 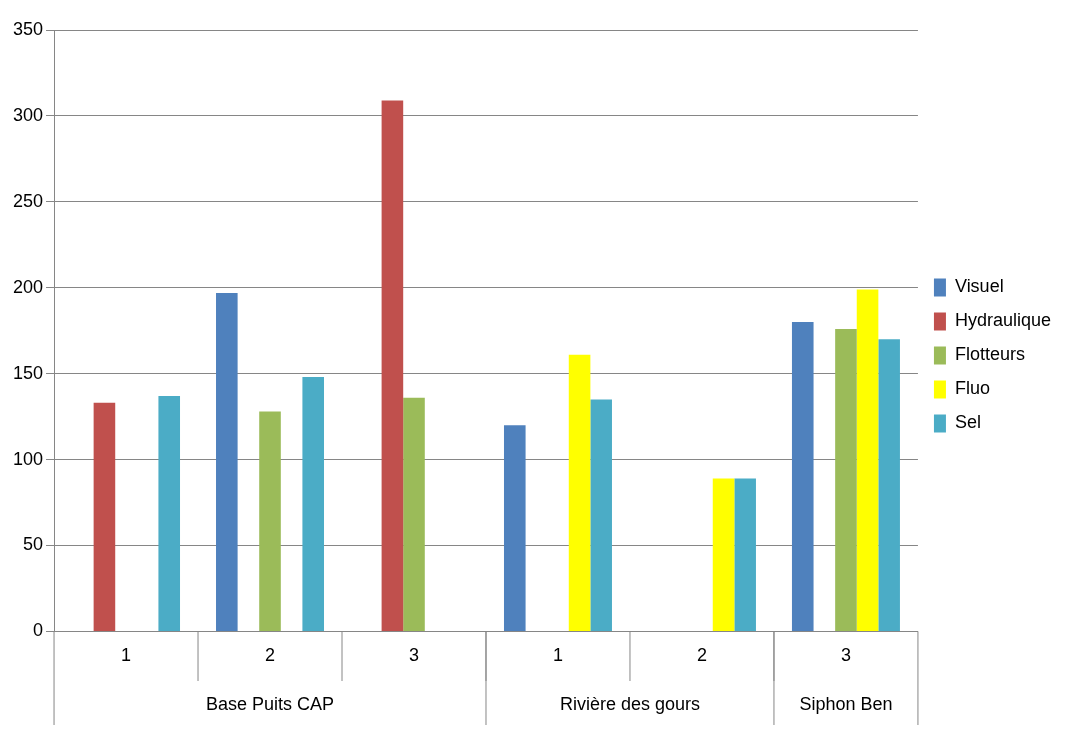 What do you see at coordinates (28, 458) in the screenshot?
I see `y-tick-label: 100` at bounding box center [28, 458].